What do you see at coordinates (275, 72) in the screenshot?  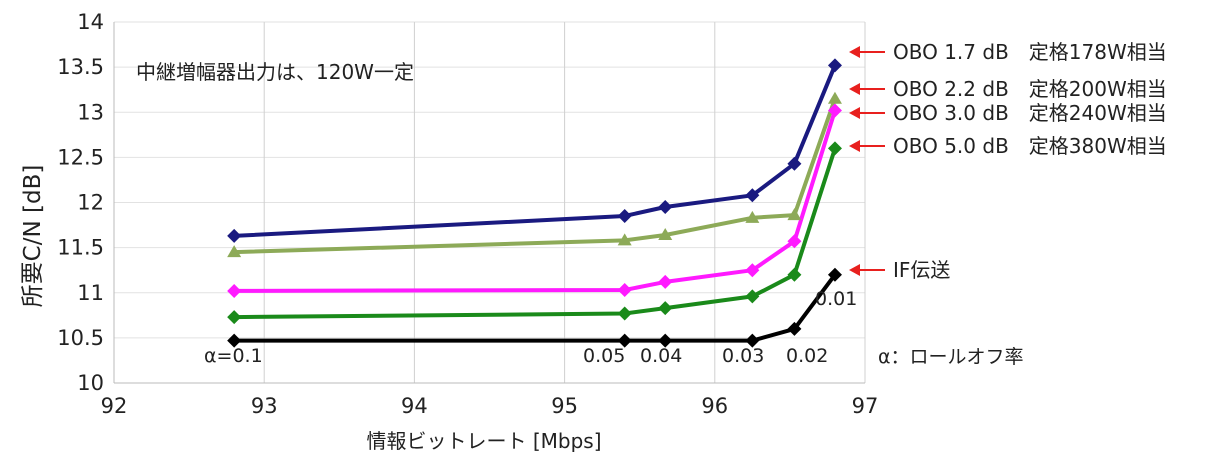 I see `chart-note: 中継増幅器出力は、120W一定` at bounding box center [275, 72].